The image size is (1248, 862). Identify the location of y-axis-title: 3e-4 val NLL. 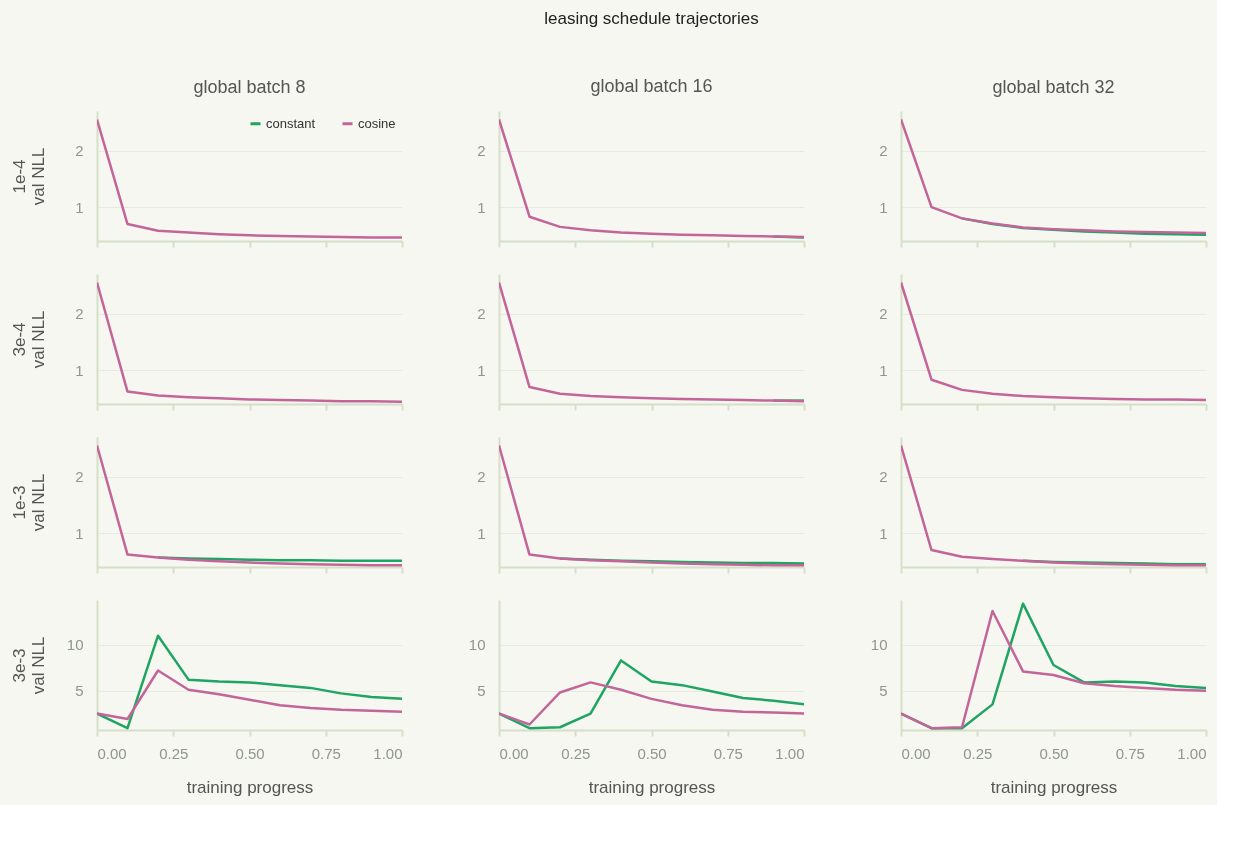
(28, 339).